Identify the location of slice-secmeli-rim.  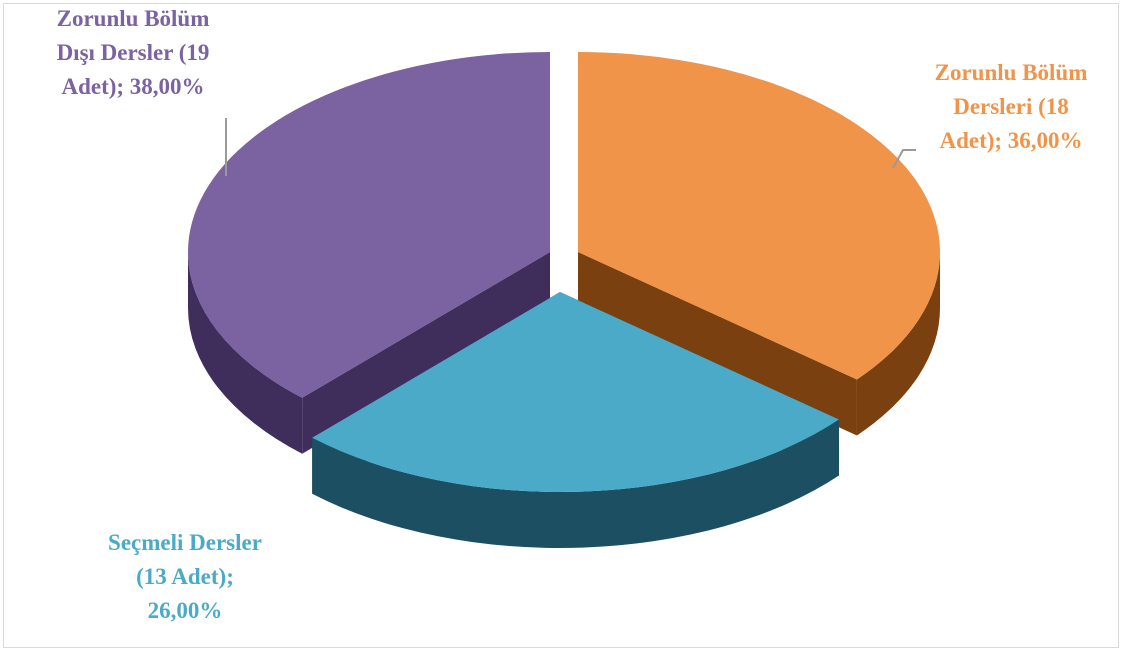
(575, 483).